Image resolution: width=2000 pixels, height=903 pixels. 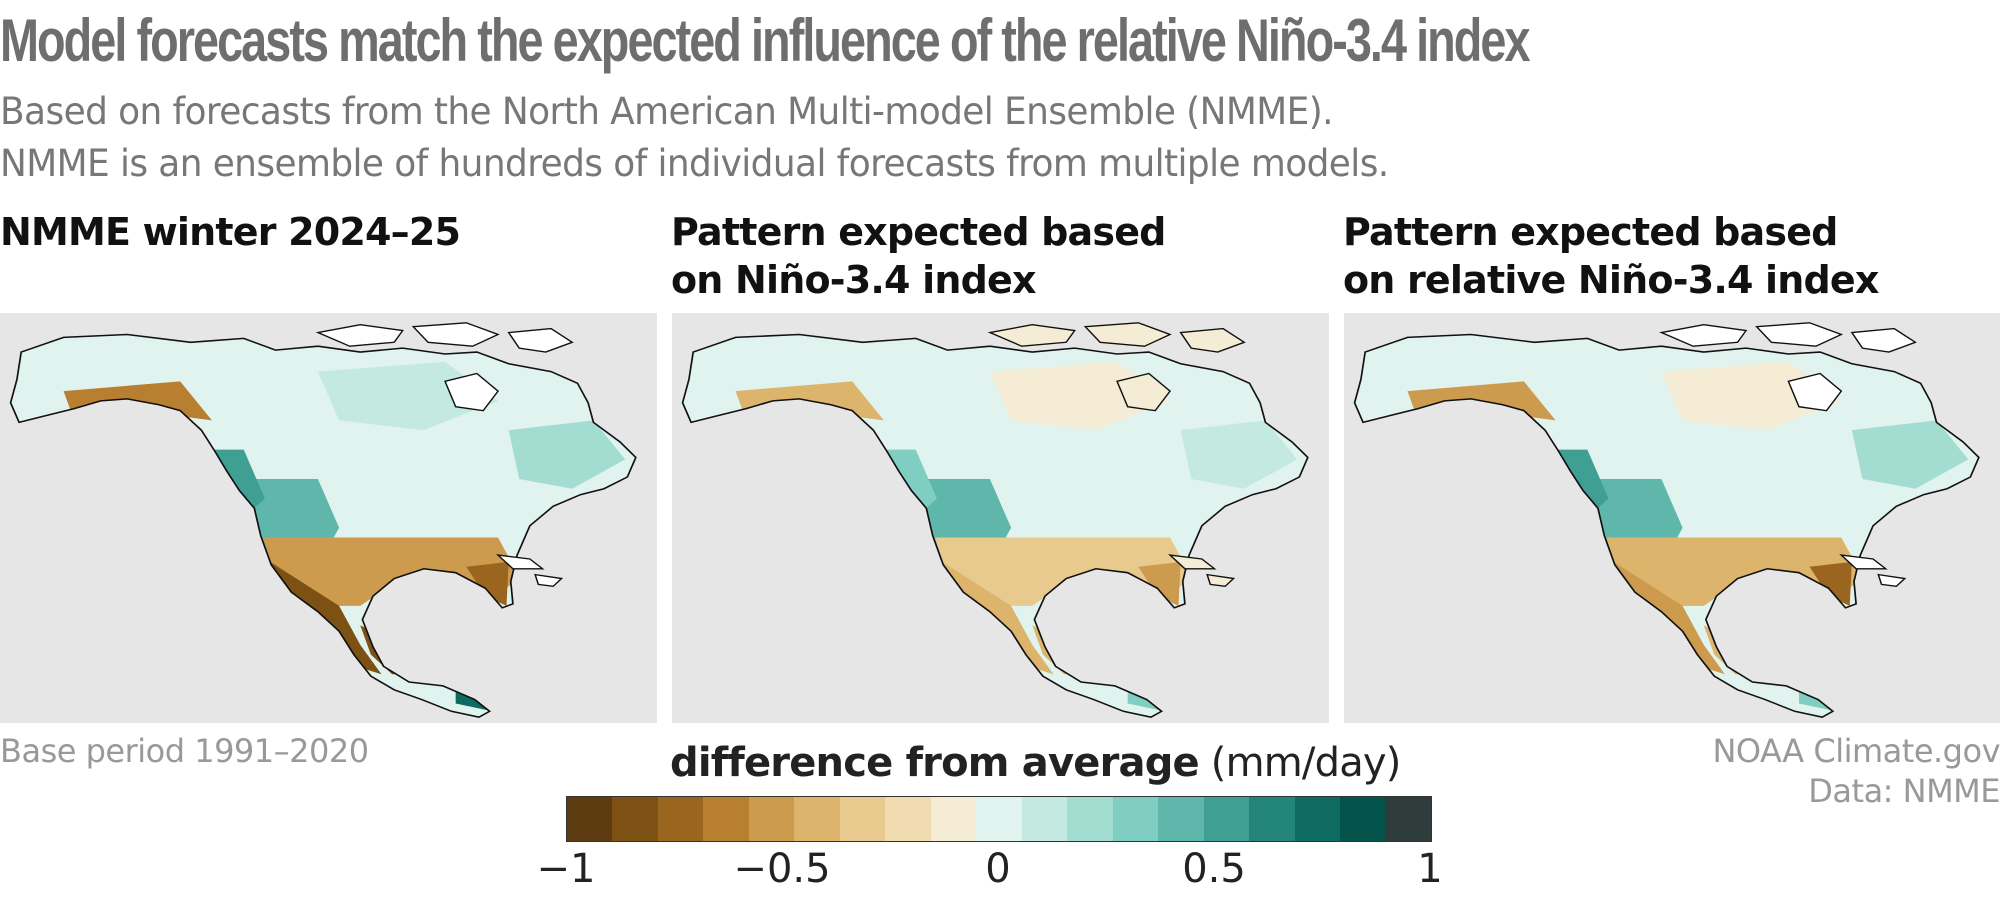 What do you see at coordinates (853, 280) in the screenshot?
I see `panel-title-line: on Niño-3.4 index` at bounding box center [853, 280].